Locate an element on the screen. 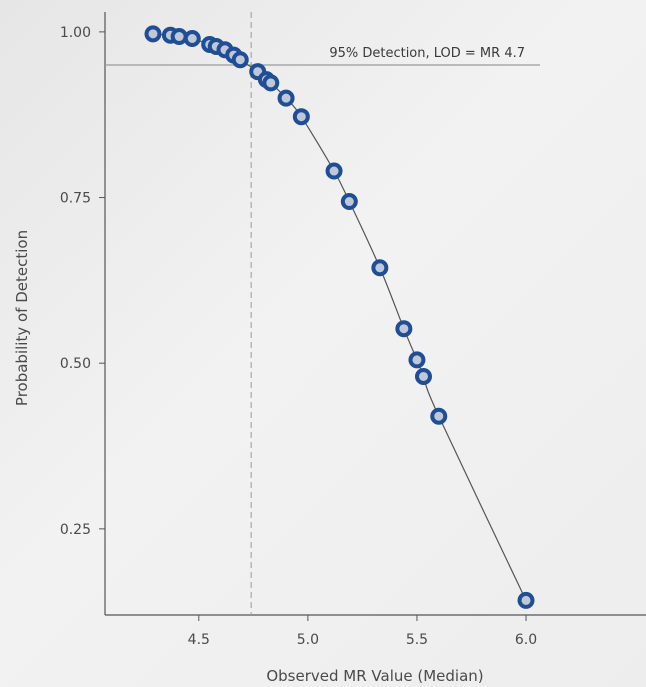 The height and width of the screenshot is (687, 646). x-axis-label: Observed MR Value (Median) is located at coordinates (374, 676).